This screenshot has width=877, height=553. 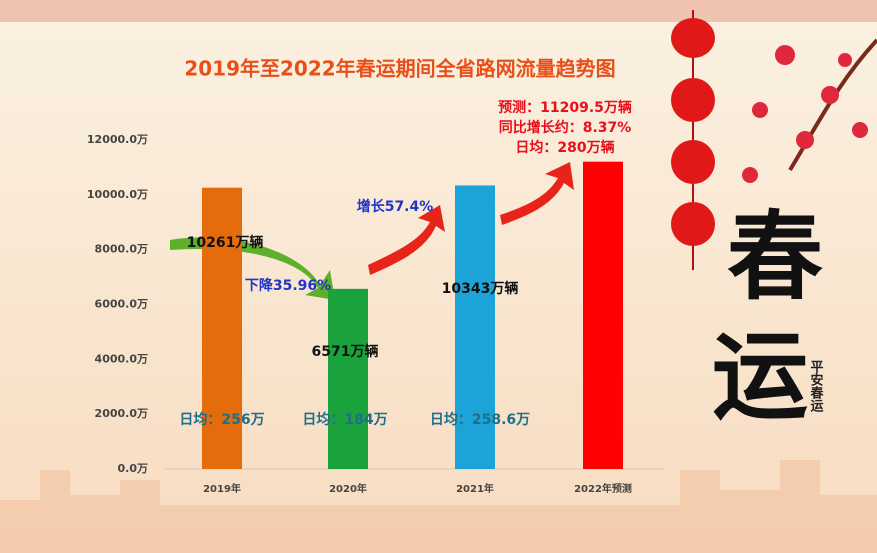 I want to click on daily-label: 日均：258.6万, so click(x=480, y=419).